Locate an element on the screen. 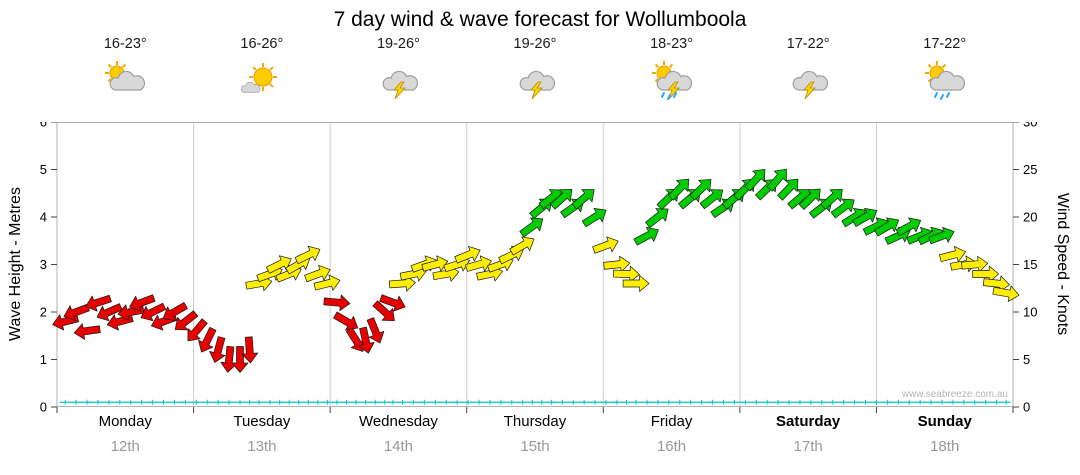 Image resolution: width=1080 pixels, height=475 pixels. left-axis-tick-label: 1 is located at coordinates (43, 359).